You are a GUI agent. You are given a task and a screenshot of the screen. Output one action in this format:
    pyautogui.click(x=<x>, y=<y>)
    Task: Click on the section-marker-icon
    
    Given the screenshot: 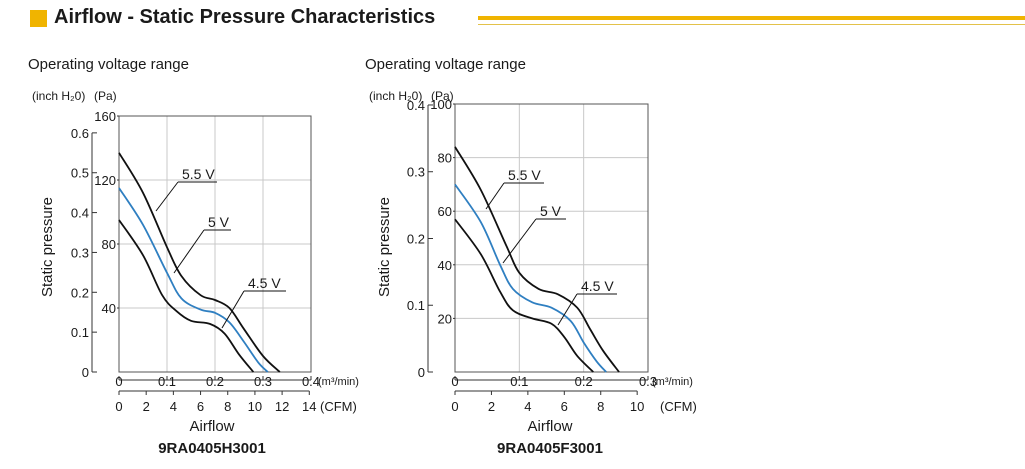 What is the action you would take?
    pyautogui.click(x=38, y=18)
    